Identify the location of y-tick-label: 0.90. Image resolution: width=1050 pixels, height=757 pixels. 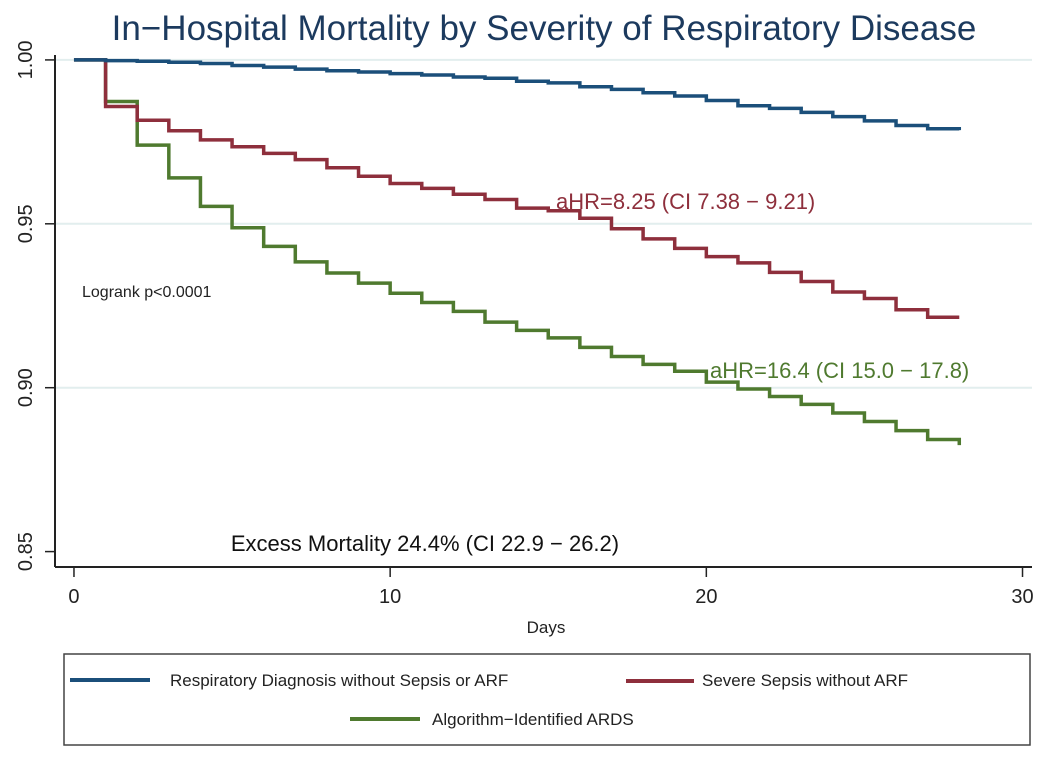
(26, 387).